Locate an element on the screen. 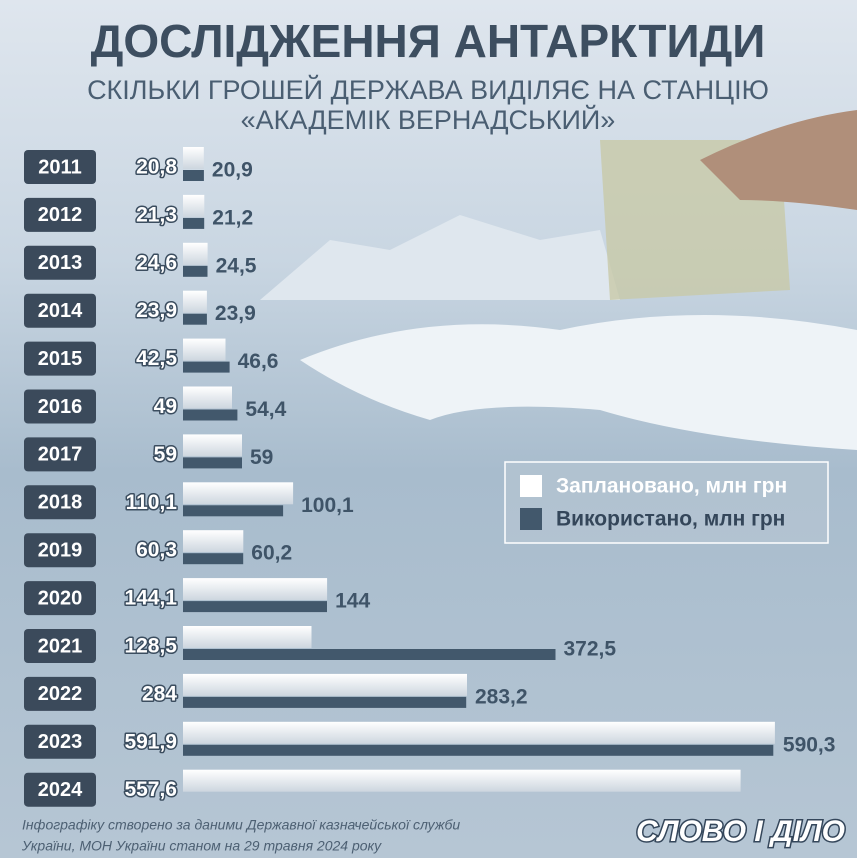  value-label: 372,5 is located at coordinates (590, 649).